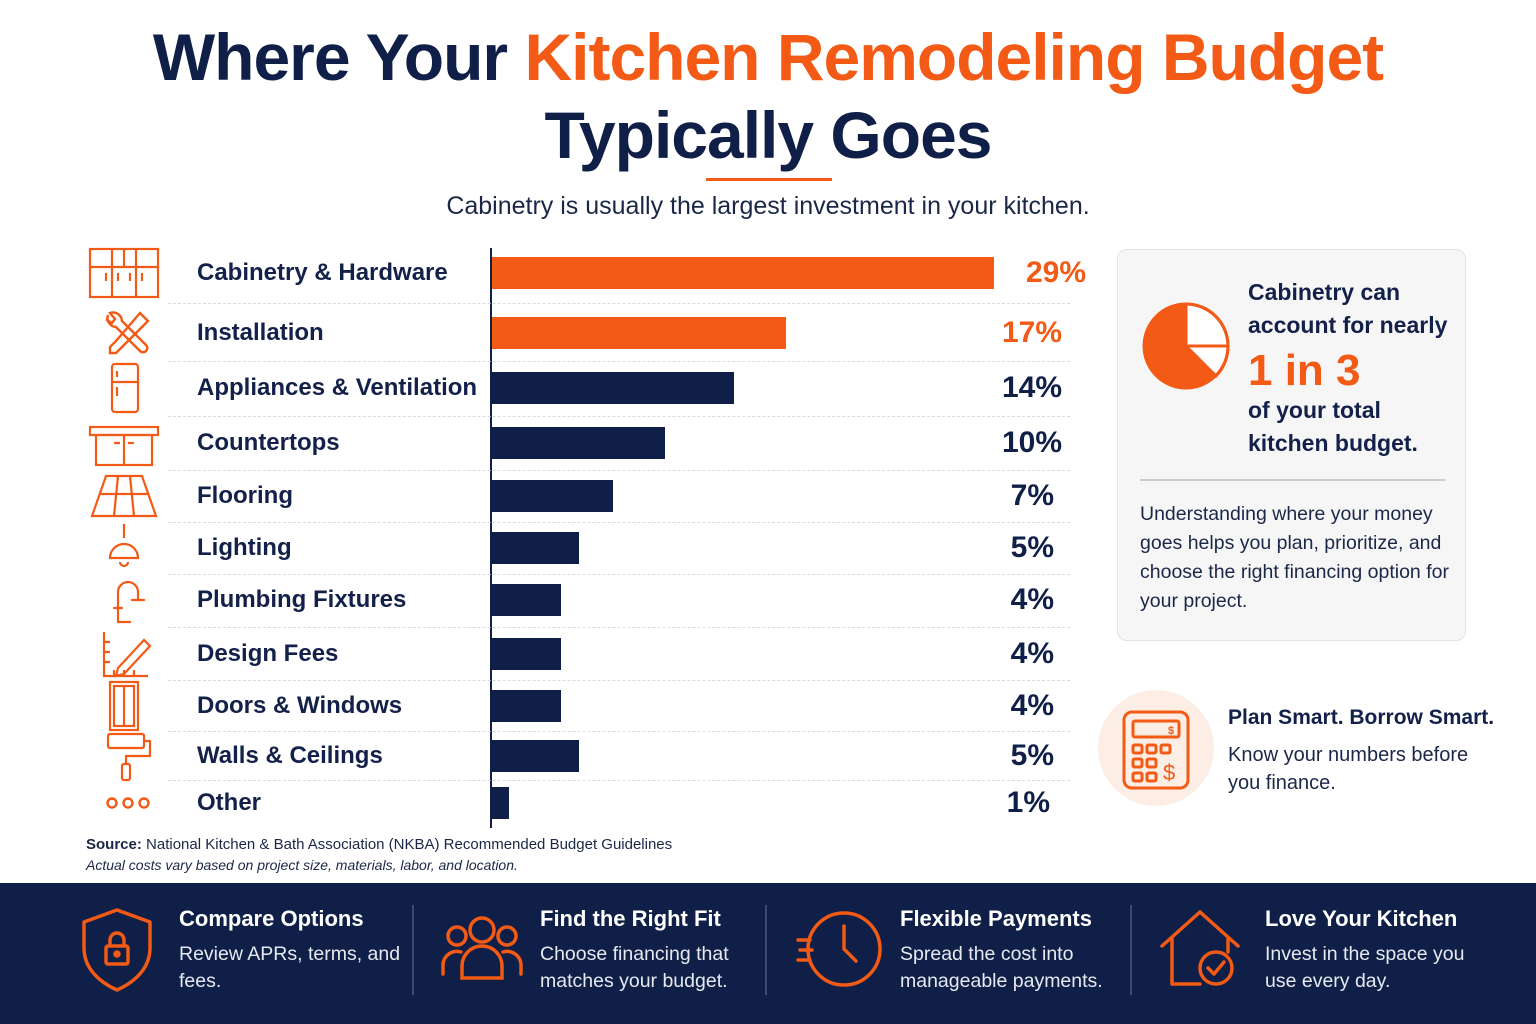 This screenshot has width=1536, height=1024. Describe the element at coordinates (271, 918) in the screenshot. I see `footer-title-1: Compare Options` at that location.